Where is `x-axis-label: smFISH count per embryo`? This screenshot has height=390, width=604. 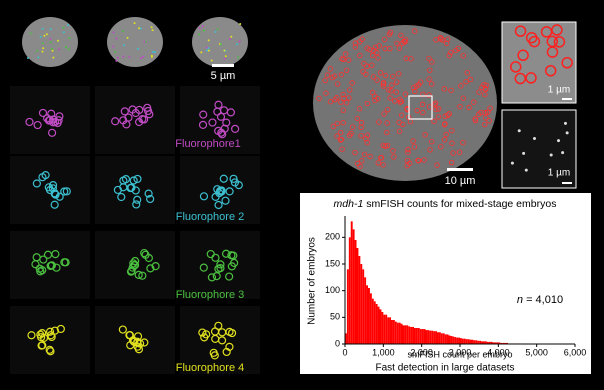
x-axis-label: smFISH count per embryo is located at coordinates (459, 354).